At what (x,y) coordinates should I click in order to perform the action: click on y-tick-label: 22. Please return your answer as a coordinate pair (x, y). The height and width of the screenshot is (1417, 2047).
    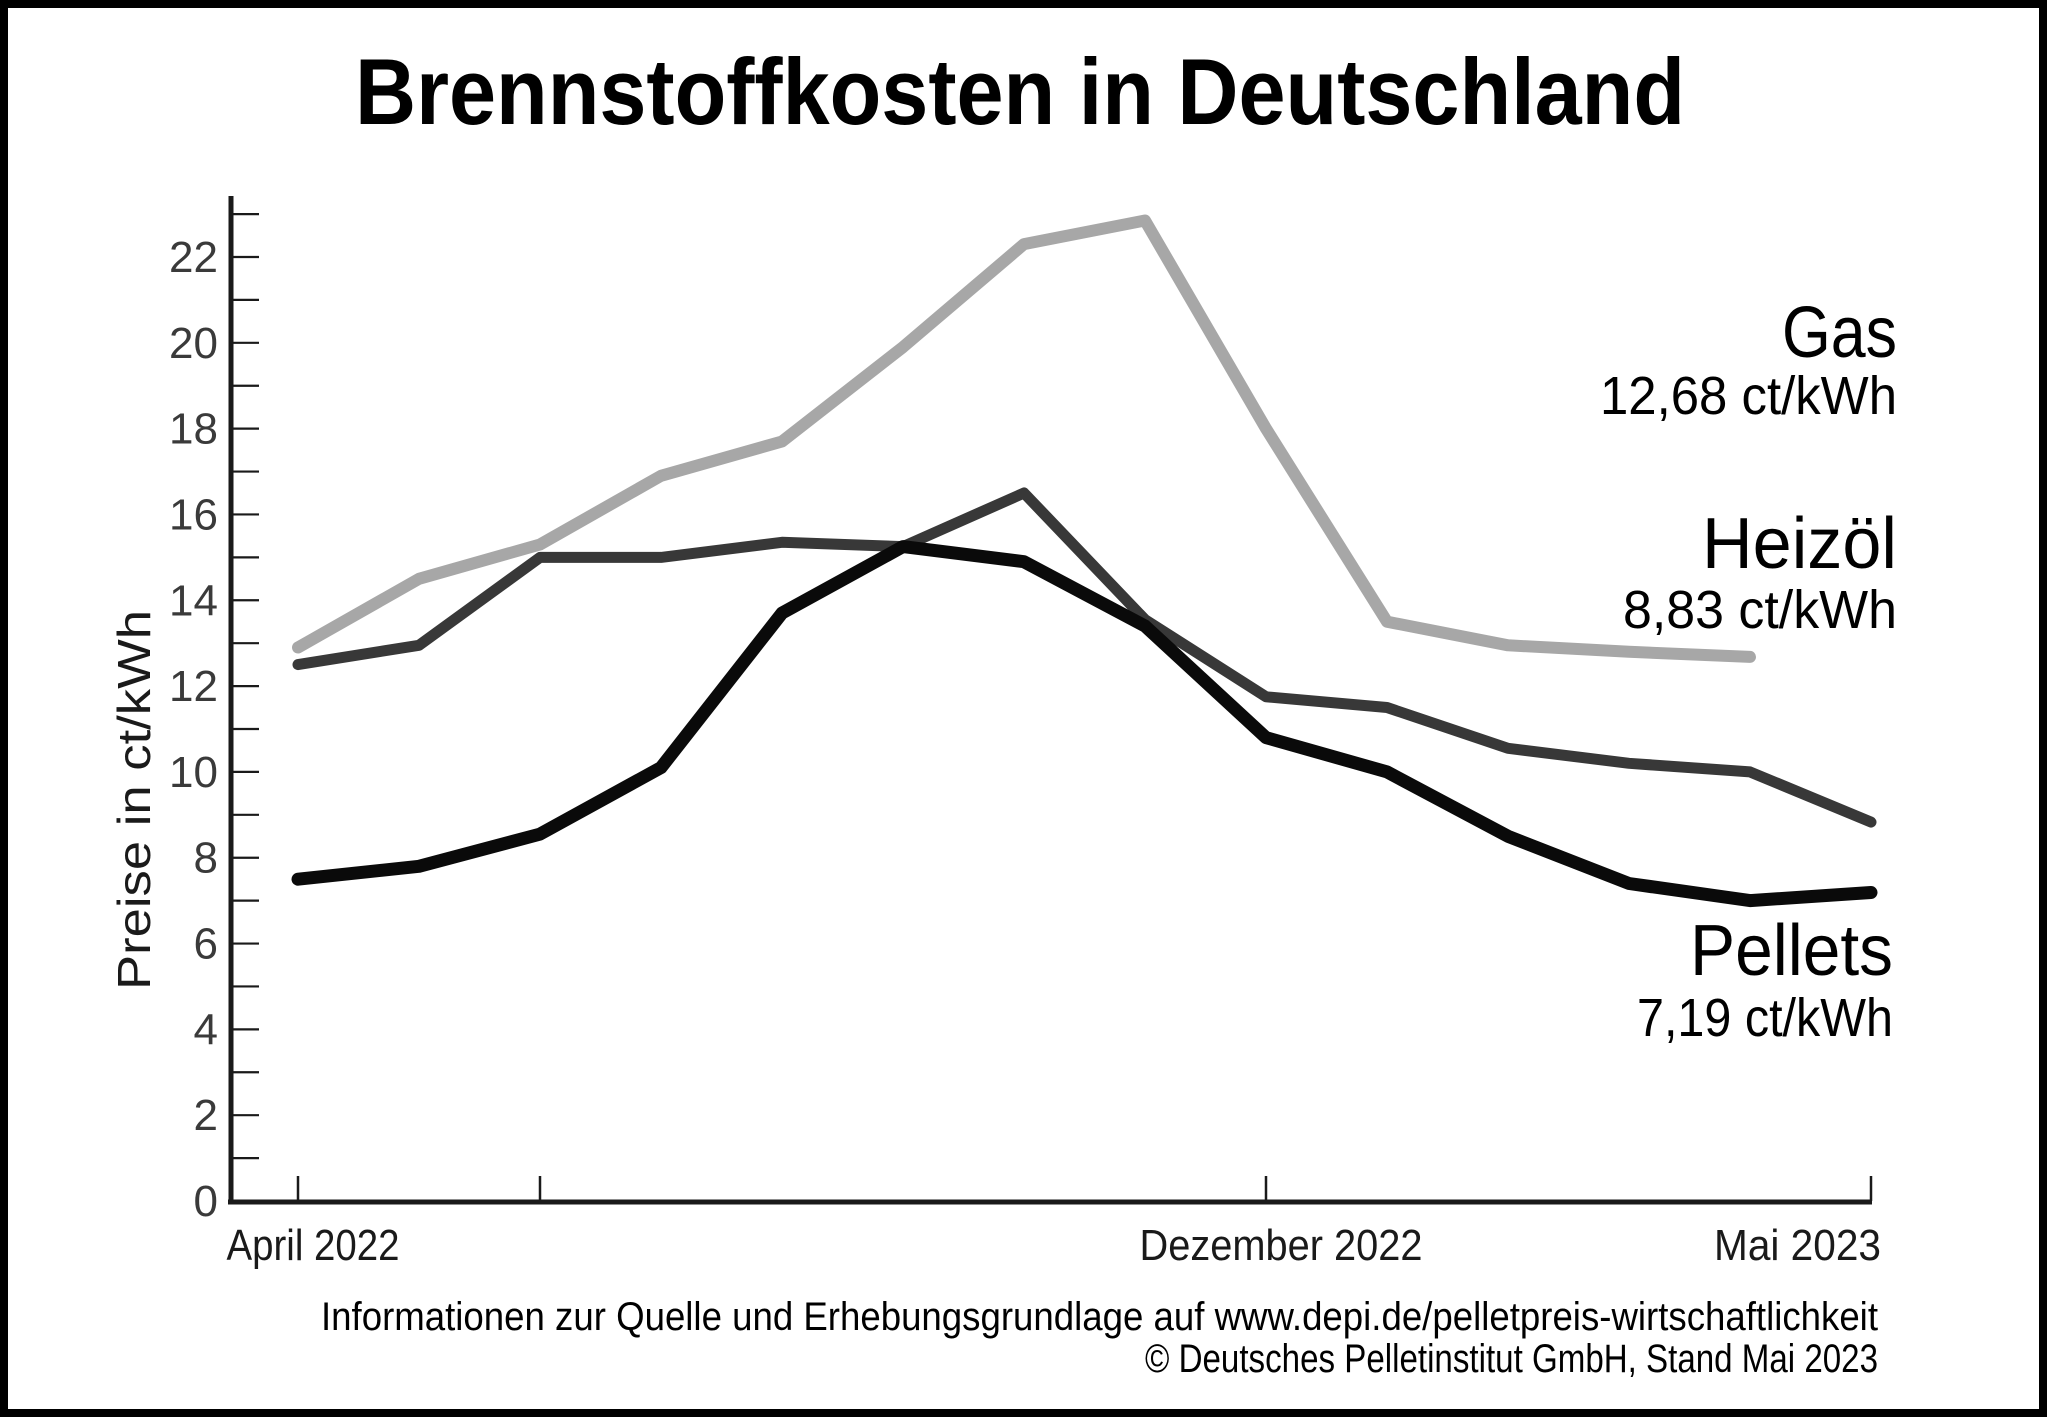
    Looking at the image, I should click on (193, 257).